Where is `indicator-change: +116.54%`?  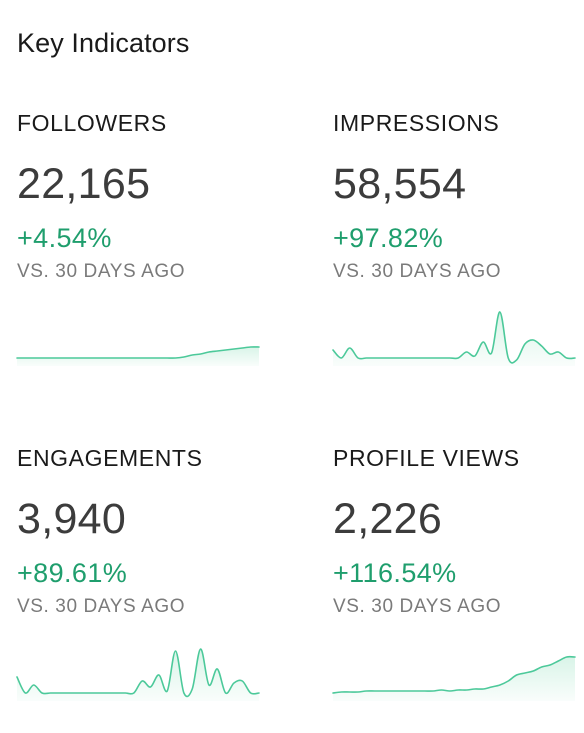 indicator-change: +116.54% is located at coordinates (395, 573).